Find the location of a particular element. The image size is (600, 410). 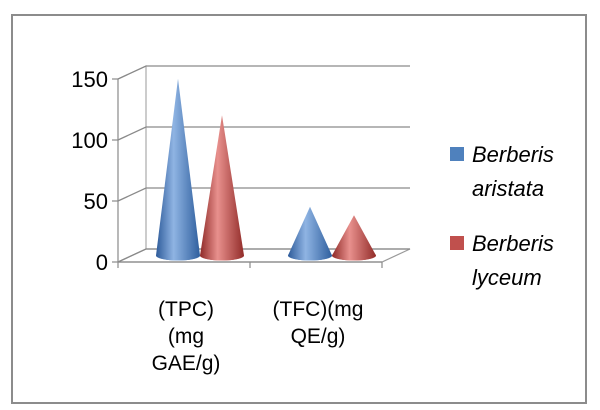

legend-label: Berberis lyceum is located at coordinates (513, 260).